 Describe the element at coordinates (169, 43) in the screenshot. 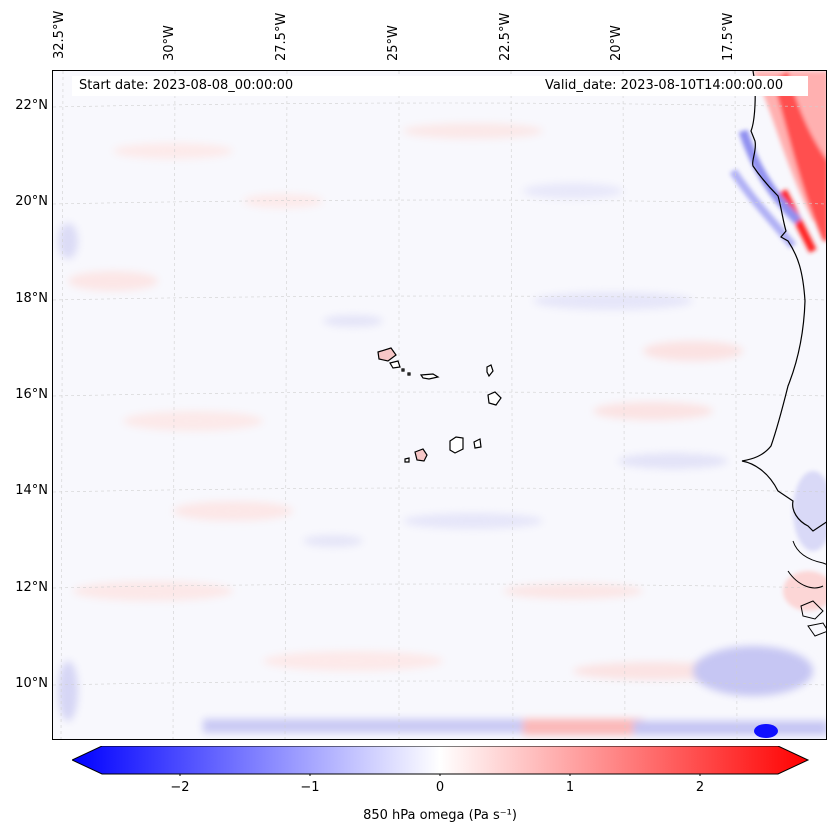

I see `lon-label: 30°W` at that location.